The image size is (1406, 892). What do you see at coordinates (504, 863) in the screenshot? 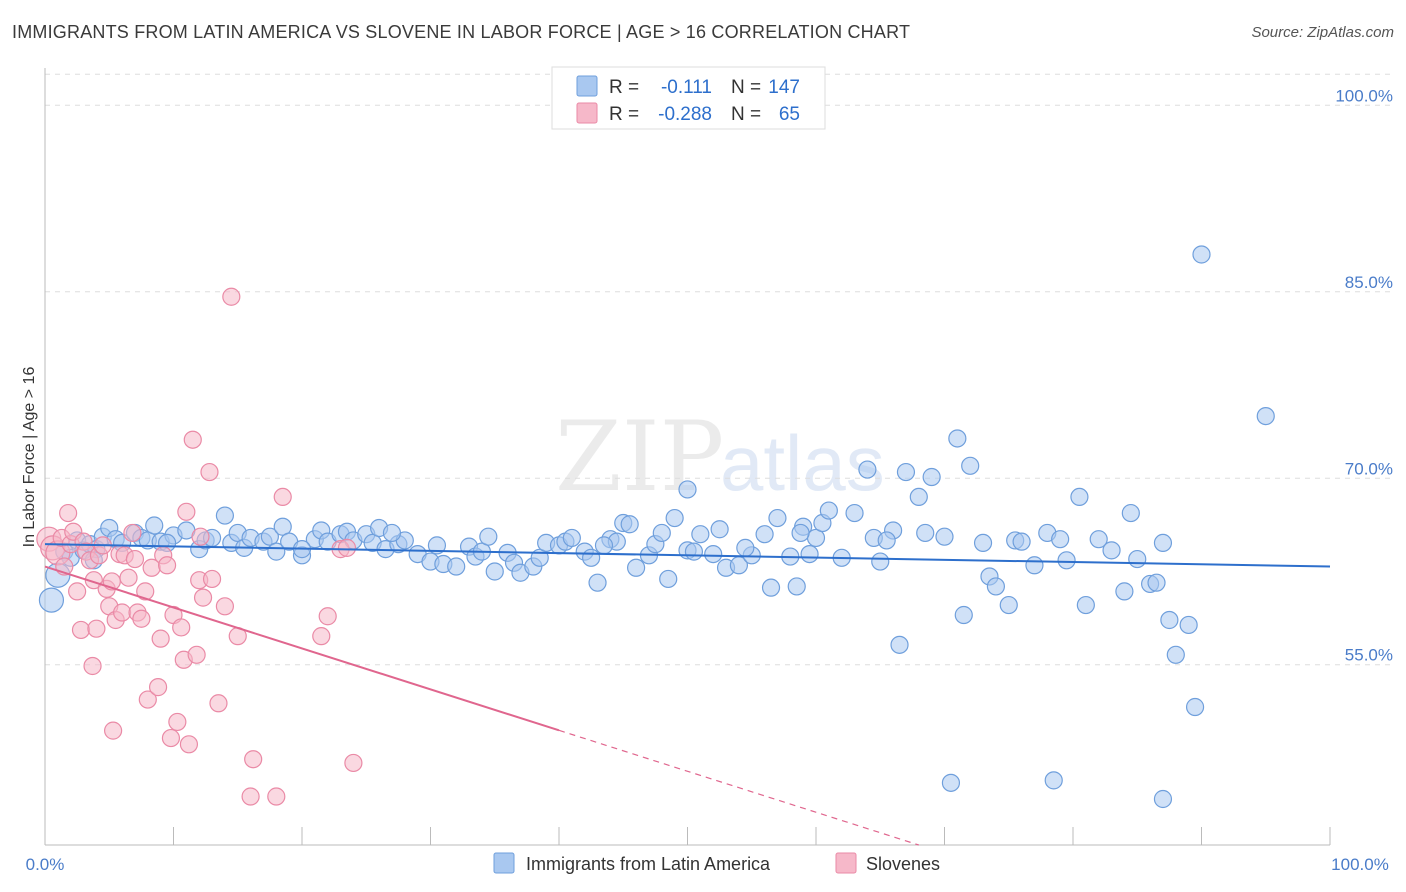
I see `series-legend-swatch-blue` at bounding box center [504, 863].